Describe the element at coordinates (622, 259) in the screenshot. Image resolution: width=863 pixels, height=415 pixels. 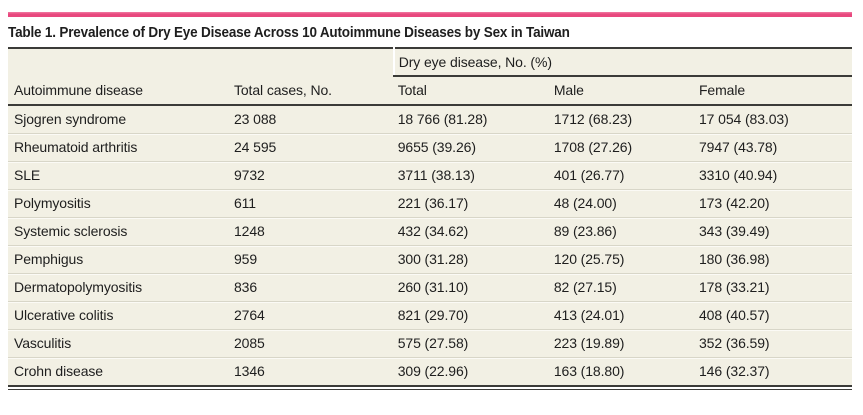
I see `cell-ded-male: 120 (25.75)` at that location.